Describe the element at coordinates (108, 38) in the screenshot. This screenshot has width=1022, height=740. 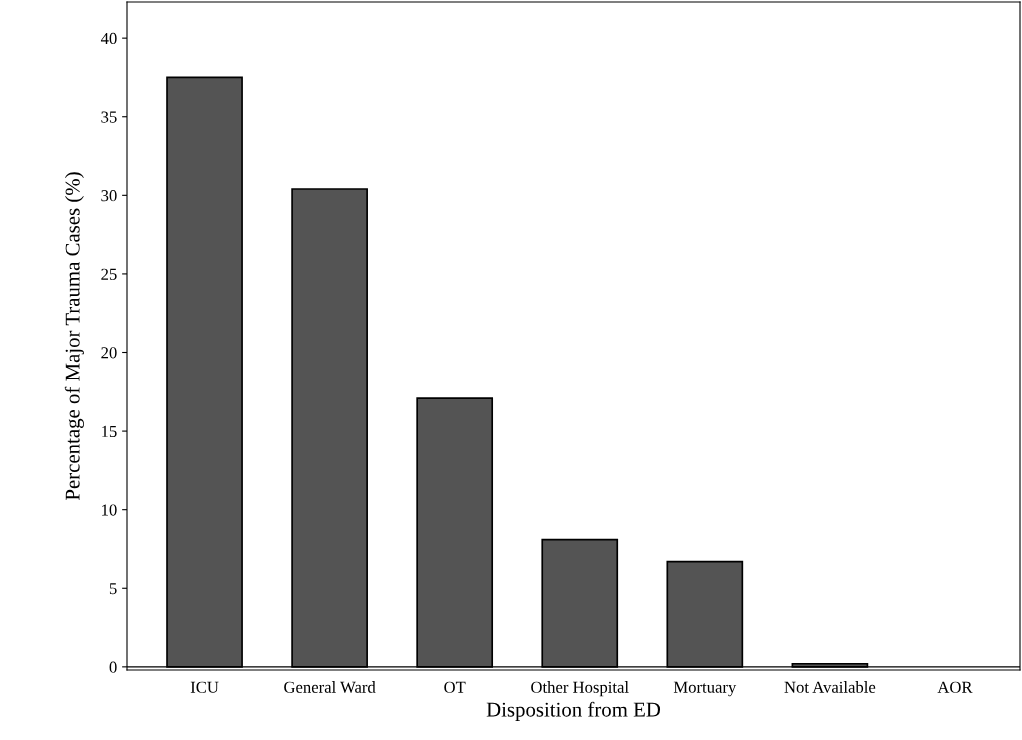
I see `y-tick-label: 40` at that location.